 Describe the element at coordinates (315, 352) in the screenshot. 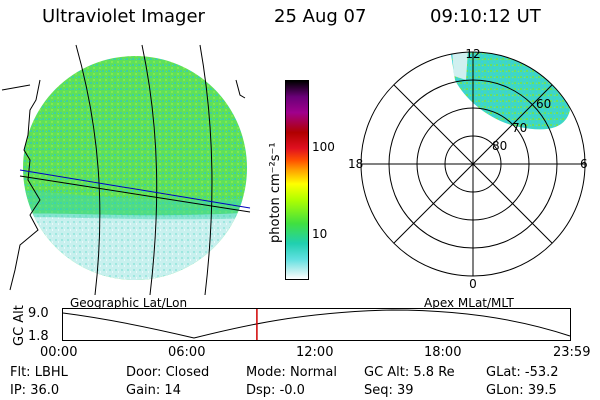

I see `timeline-xtick-1200: 12:00` at that location.